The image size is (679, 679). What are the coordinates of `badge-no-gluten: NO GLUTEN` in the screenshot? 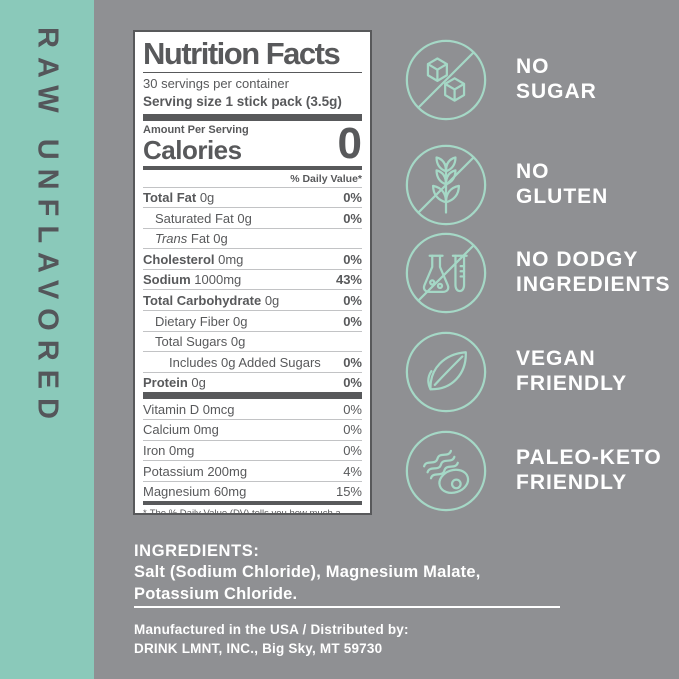 It's located at (505, 185).